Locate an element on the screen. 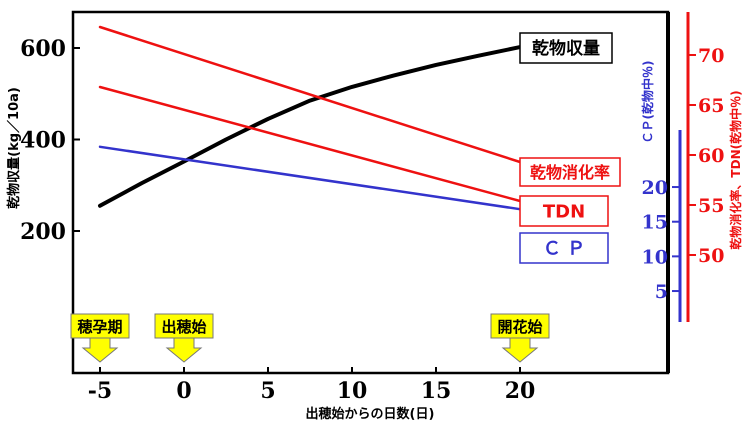  cp-tick-label: 15 is located at coordinates (655, 223).